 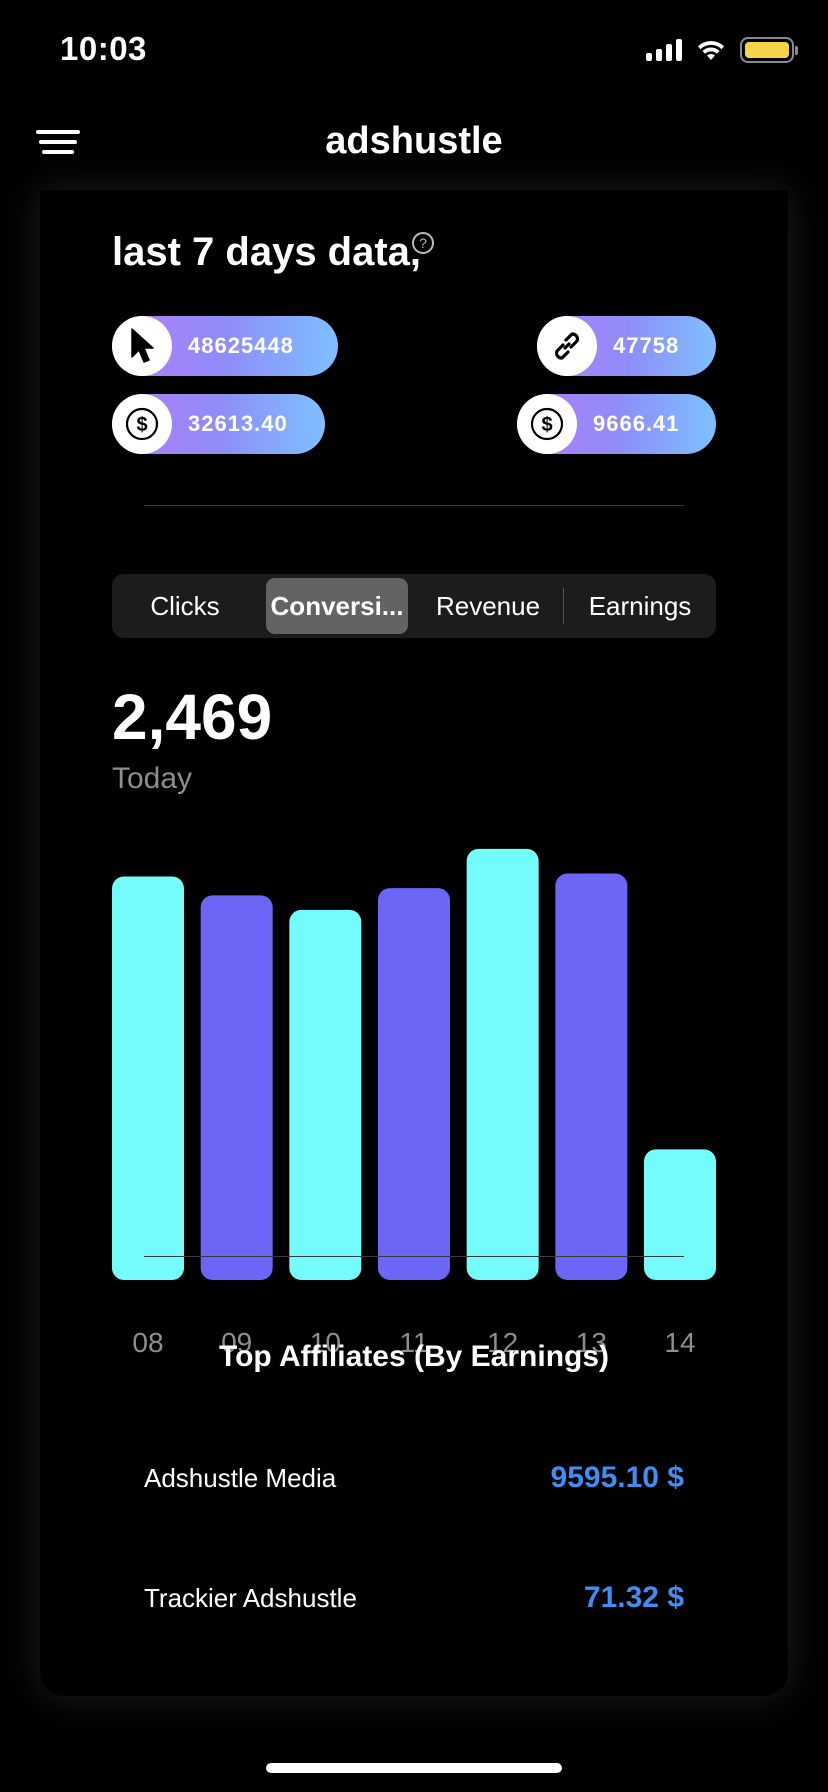 I want to click on app-title: adshustle, so click(x=414, y=141).